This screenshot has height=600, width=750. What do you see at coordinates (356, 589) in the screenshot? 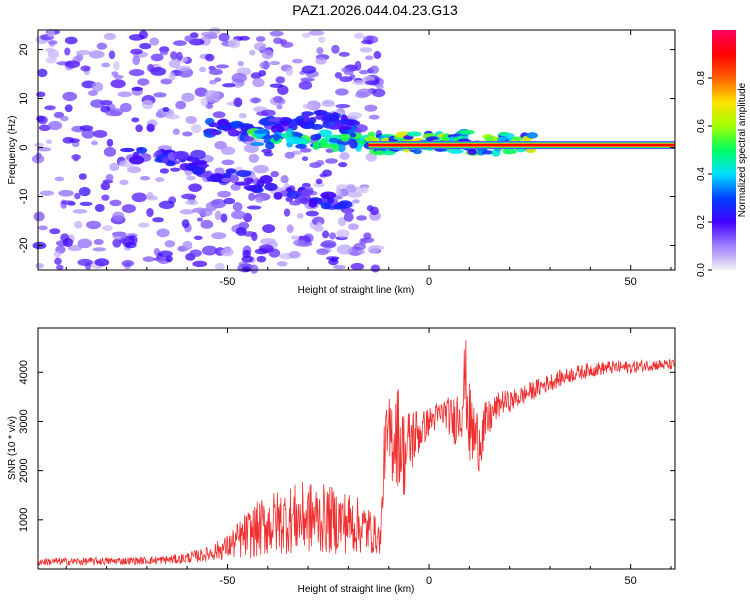
I see `snr-xlabel: Height of straight line (km)` at bounding box center [356, 589].